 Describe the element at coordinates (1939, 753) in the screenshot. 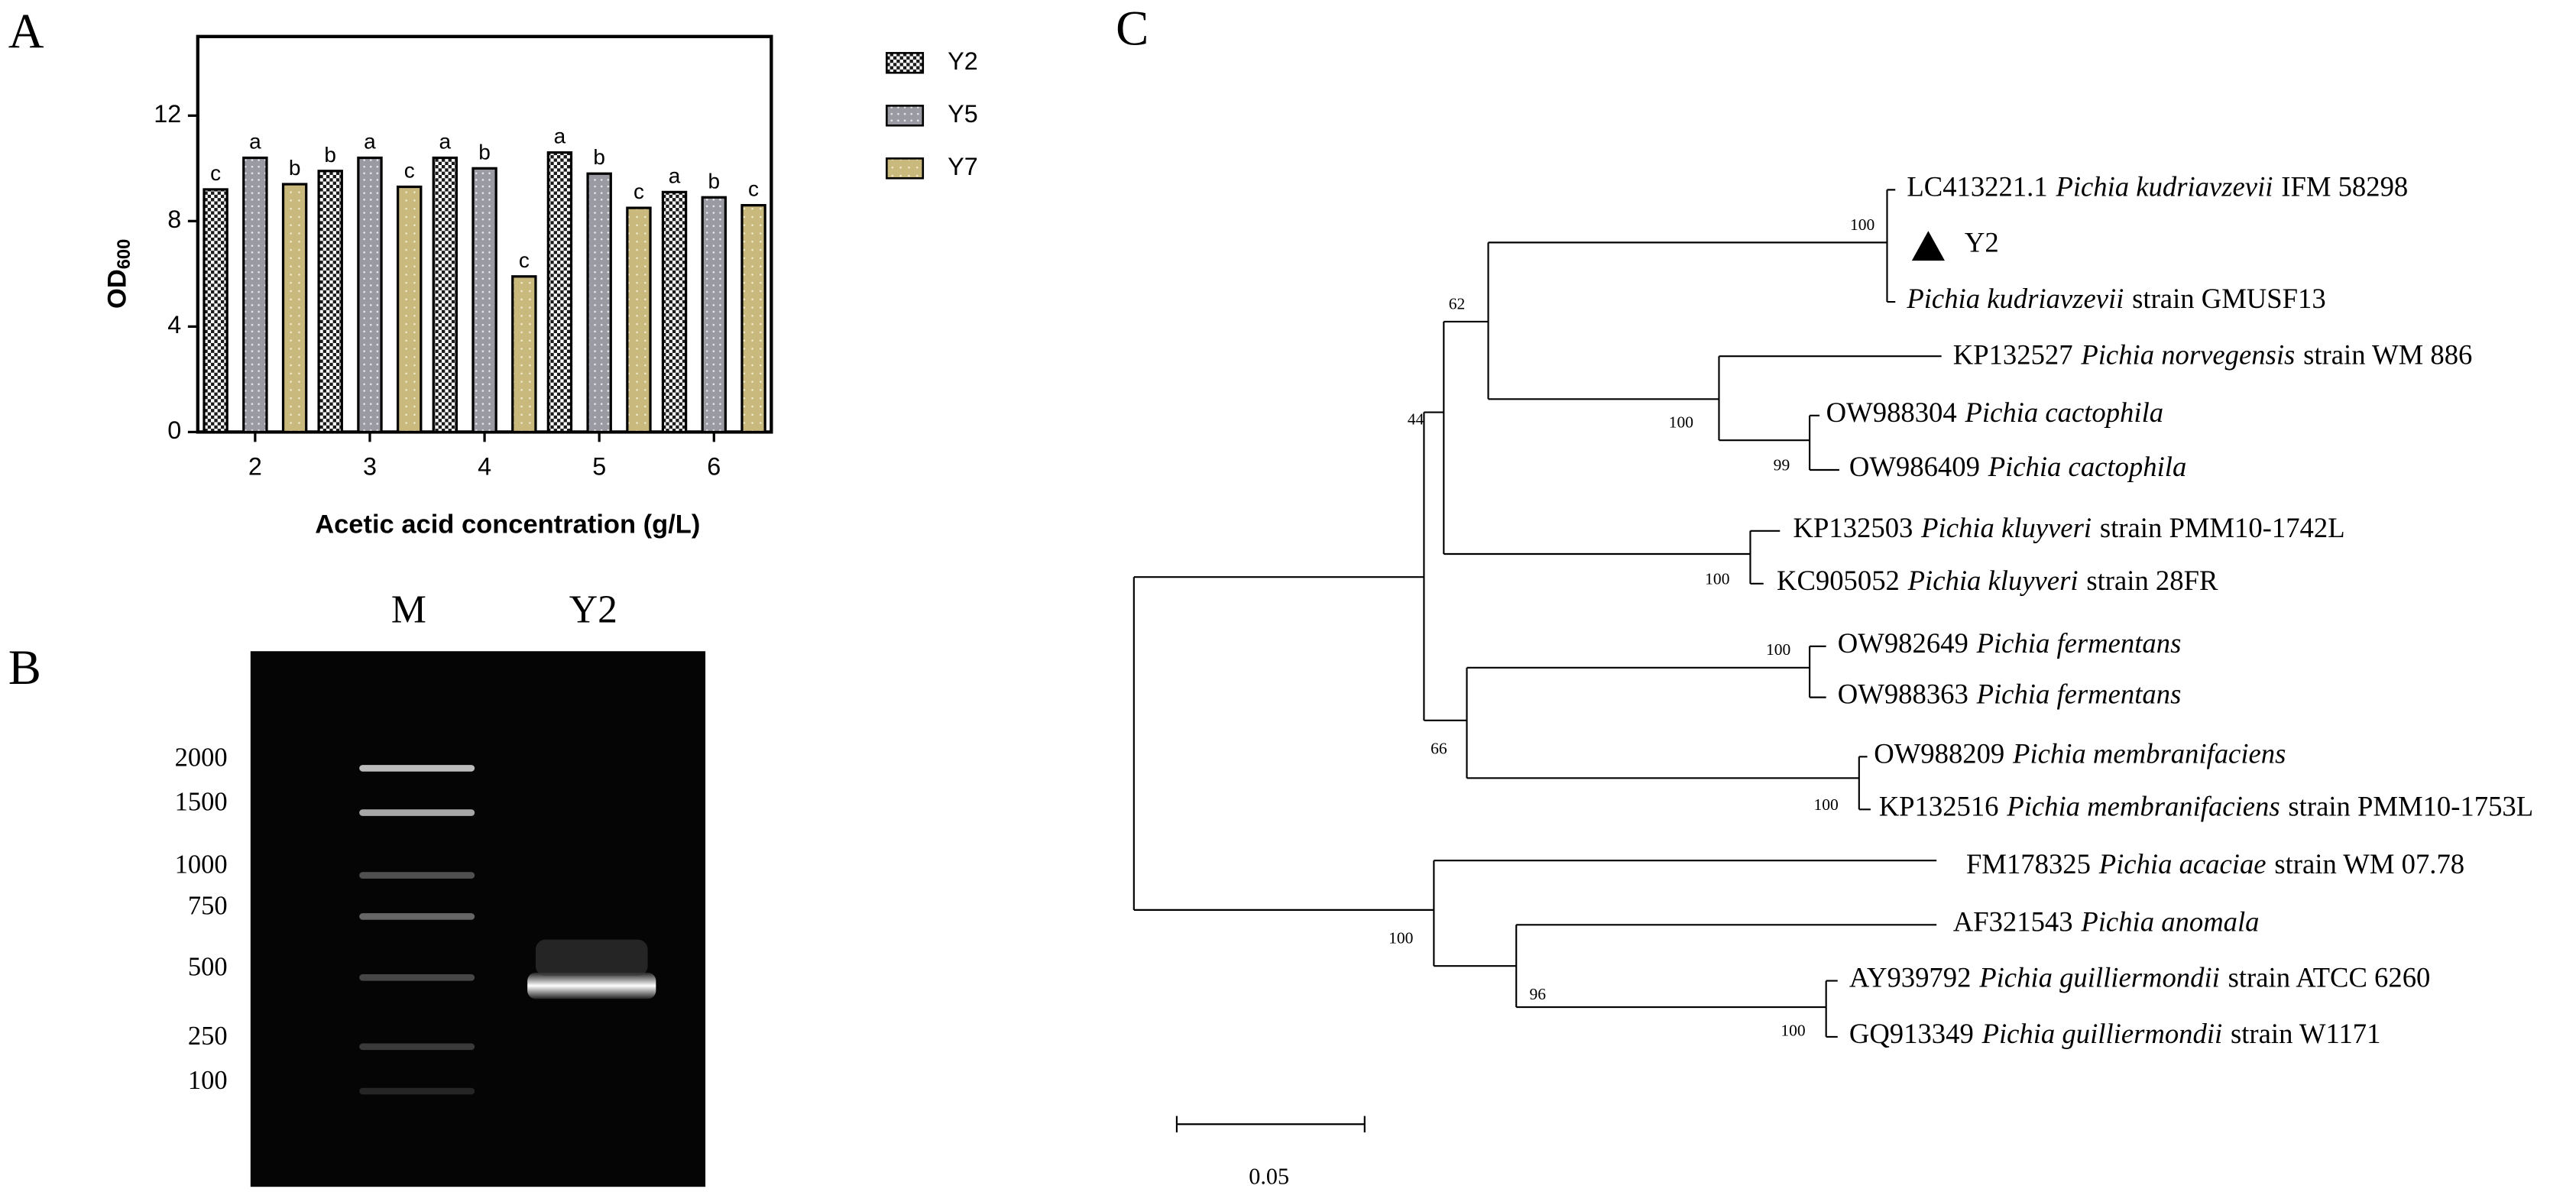

I see `leaf-accession: OW988209` at that location.